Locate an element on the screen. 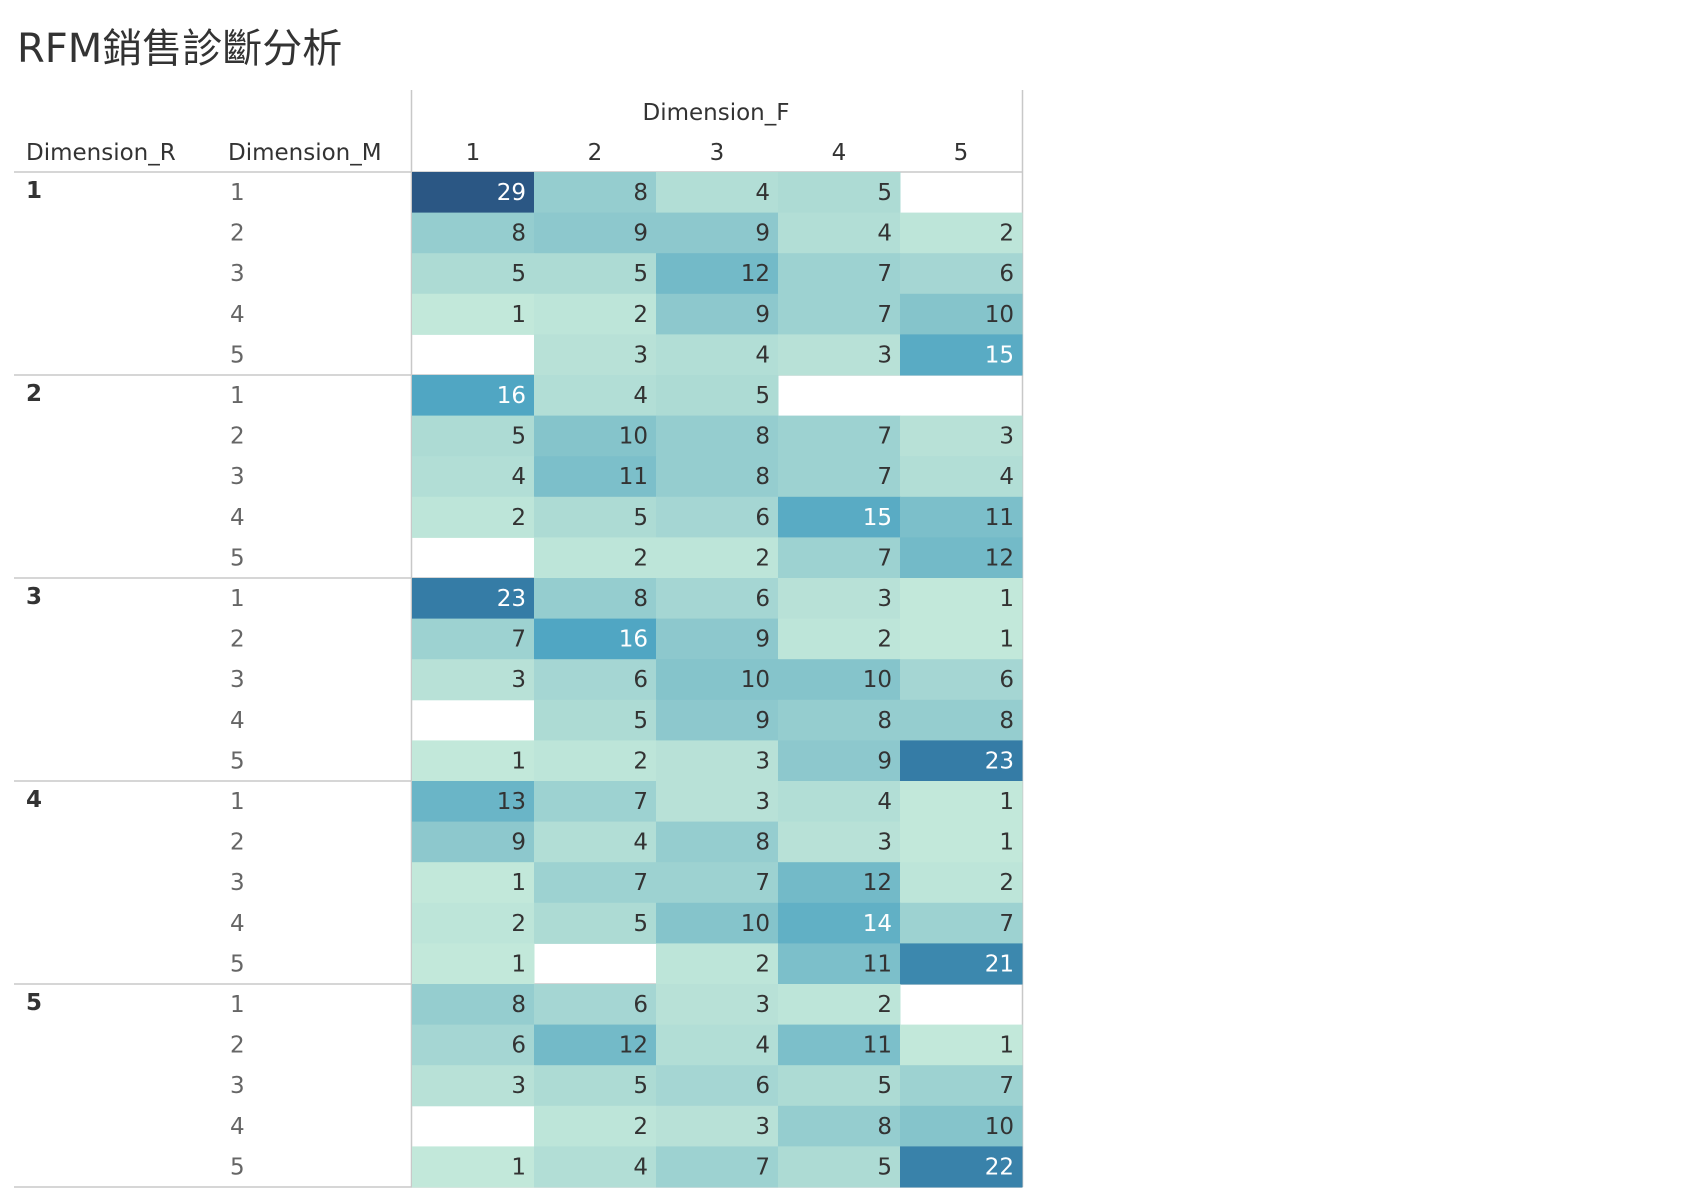 The width and height of the screenshot is (1692, 1198). cell-value-label: 14 is located at coordinates (877, 924).